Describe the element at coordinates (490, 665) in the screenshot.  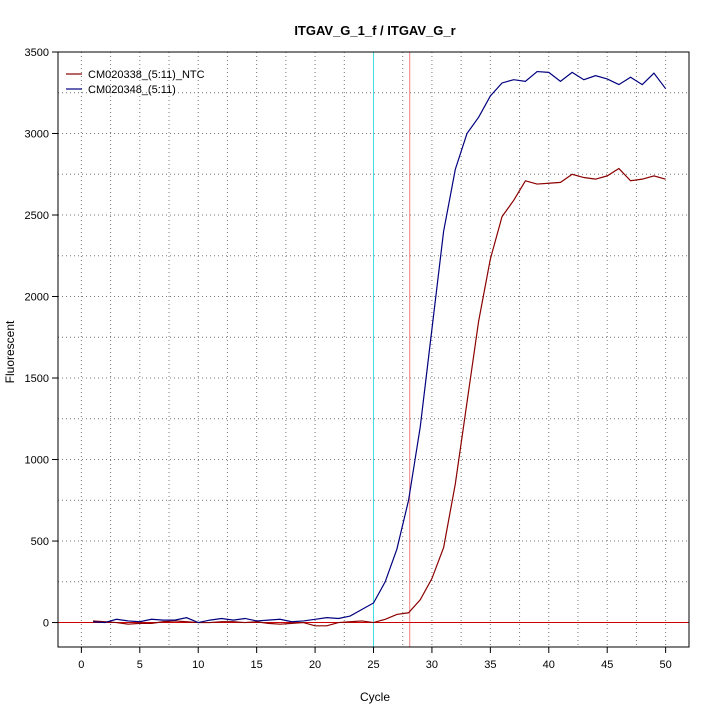
I see `x-tick-label: 35` at that location.